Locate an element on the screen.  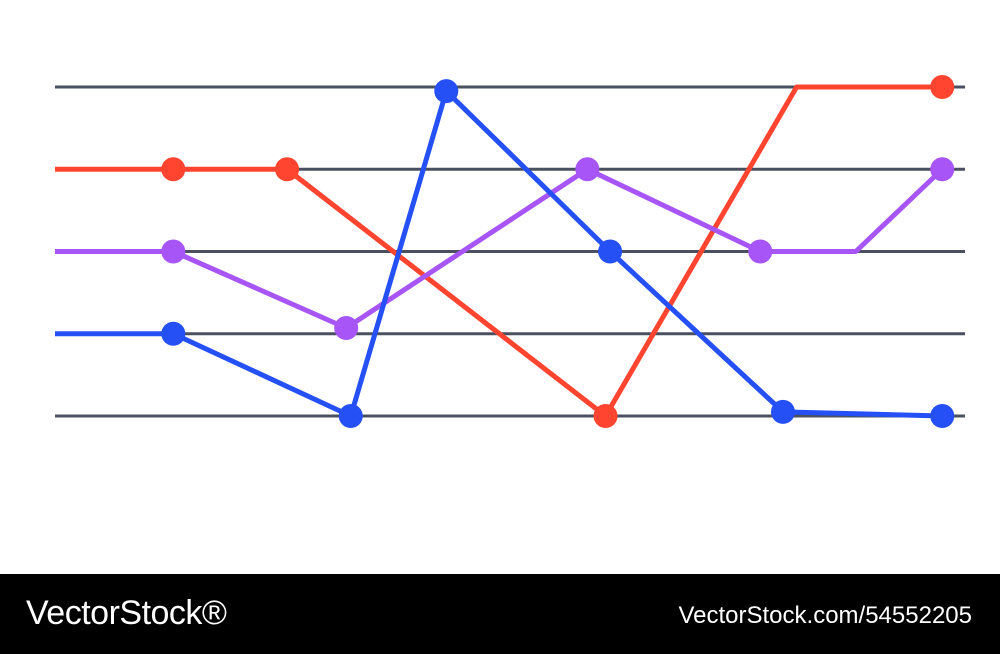
vectorstock-logo: VectorStock® is located at coordinates (126, 613).